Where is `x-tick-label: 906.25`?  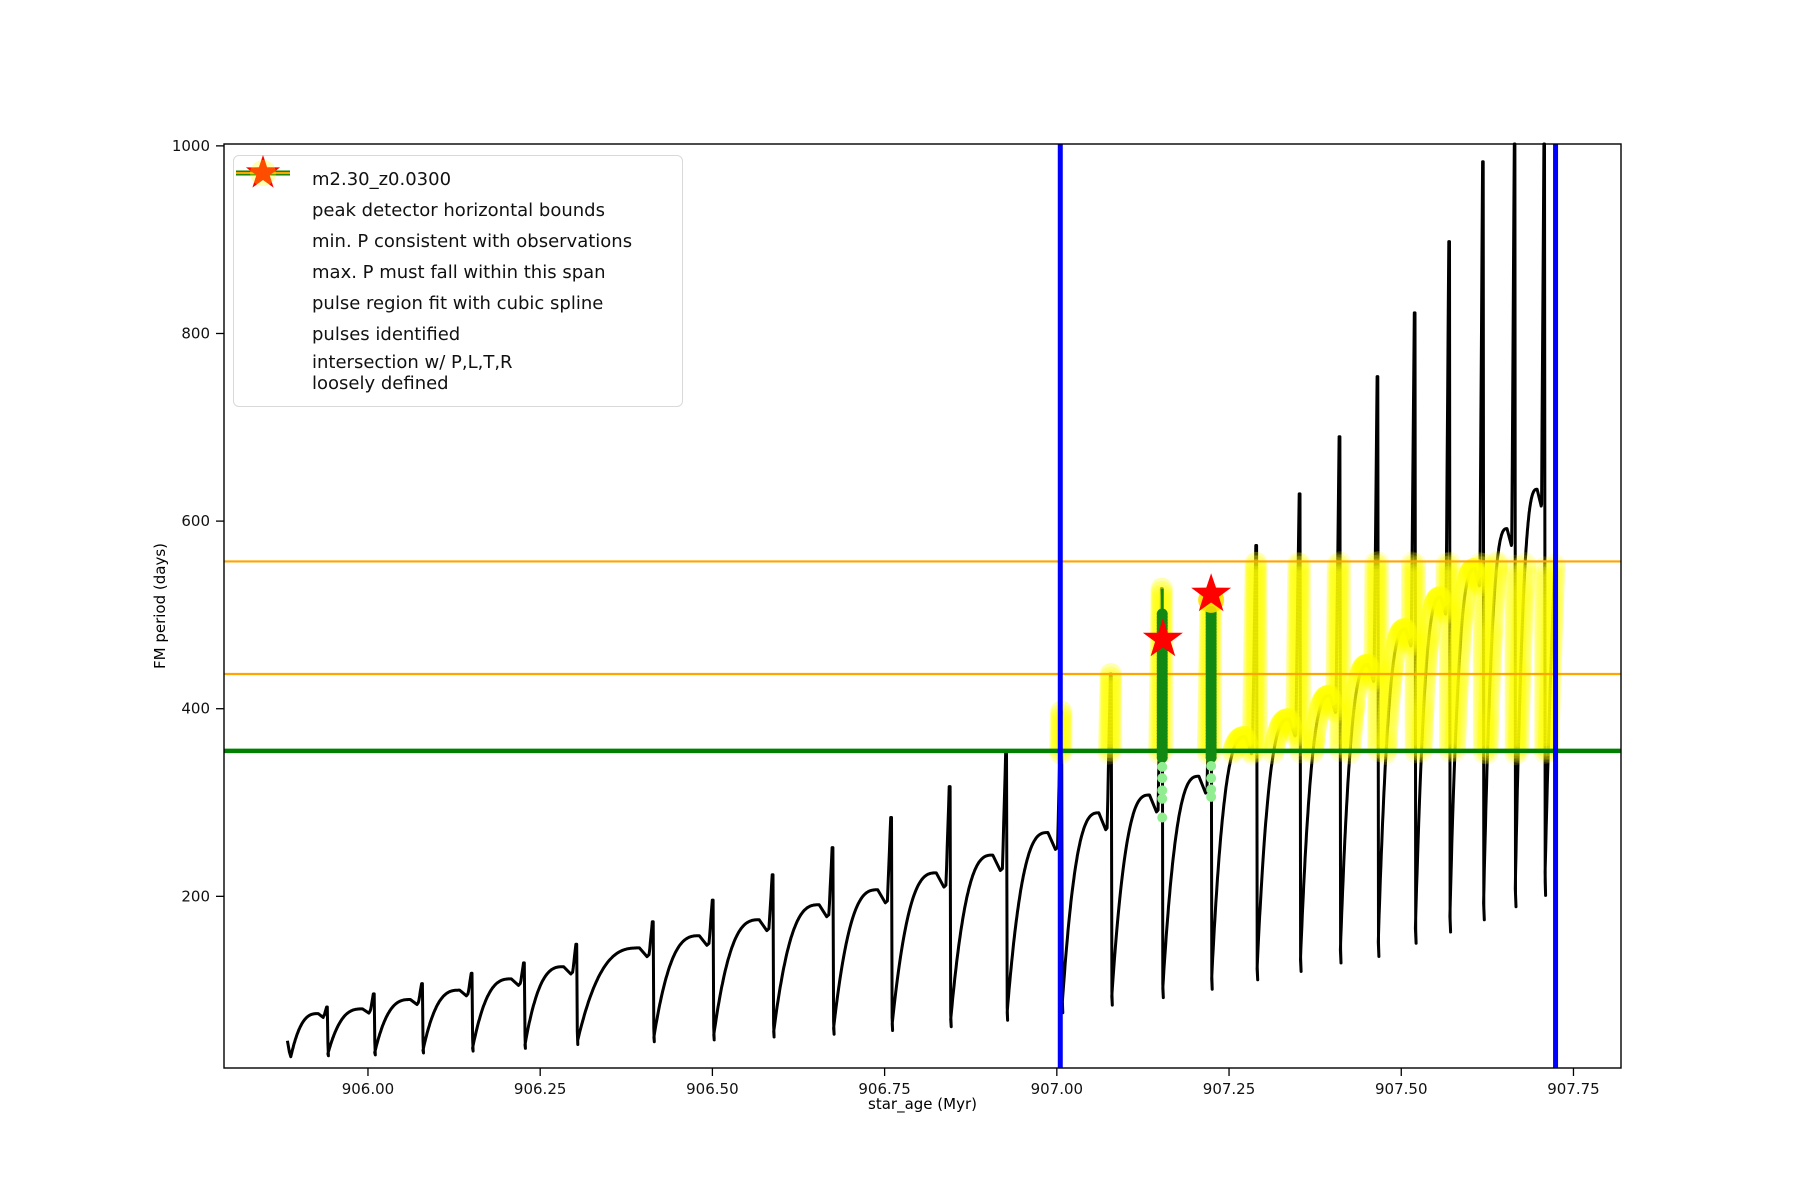 x-tick-label: 906.25 is located at coordinates (540, 1089).